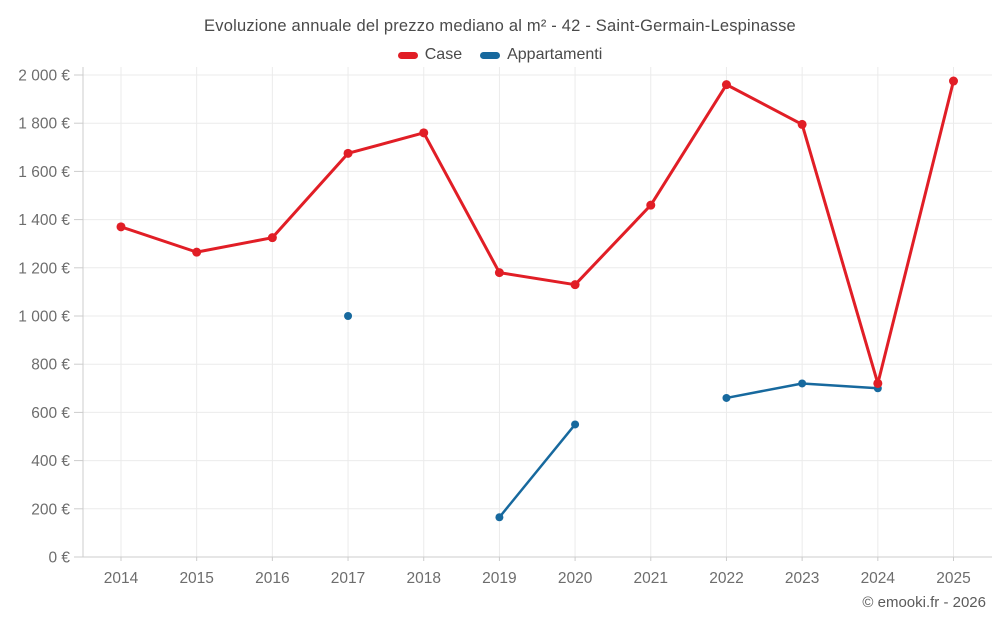 The width and height of the screenshot is (1000, 625). Describe the element at coordinates (924, 602) in the screenshot. I see `credit-text: © emooki.fr - 2026` at that location.